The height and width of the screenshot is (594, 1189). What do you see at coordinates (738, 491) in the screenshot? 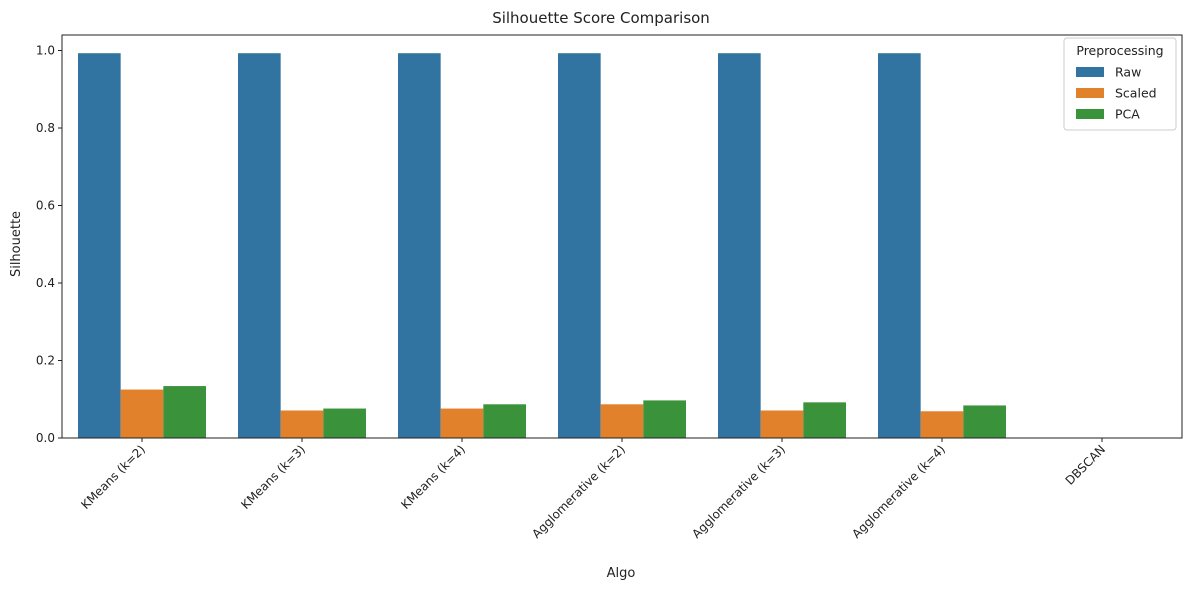
I see `x-tick-label: Agglomerative (k=3)` at bounding box center [738, 491].